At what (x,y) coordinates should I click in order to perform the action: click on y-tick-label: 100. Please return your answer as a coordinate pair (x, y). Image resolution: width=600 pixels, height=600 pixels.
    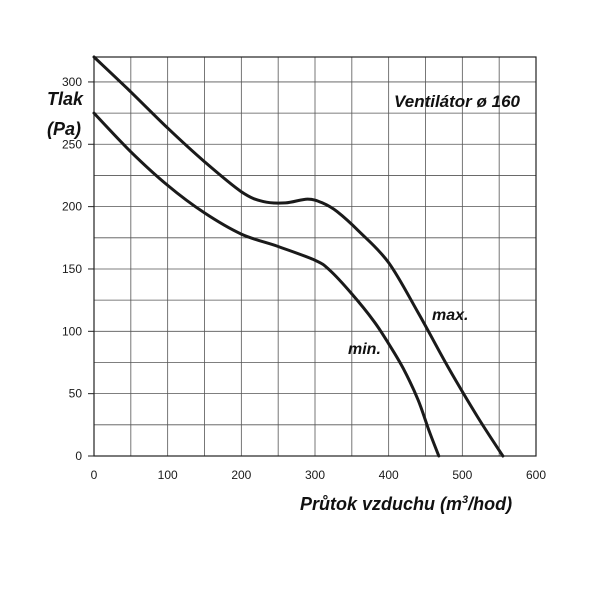
    Looking at the image, I should click on (72, 331).